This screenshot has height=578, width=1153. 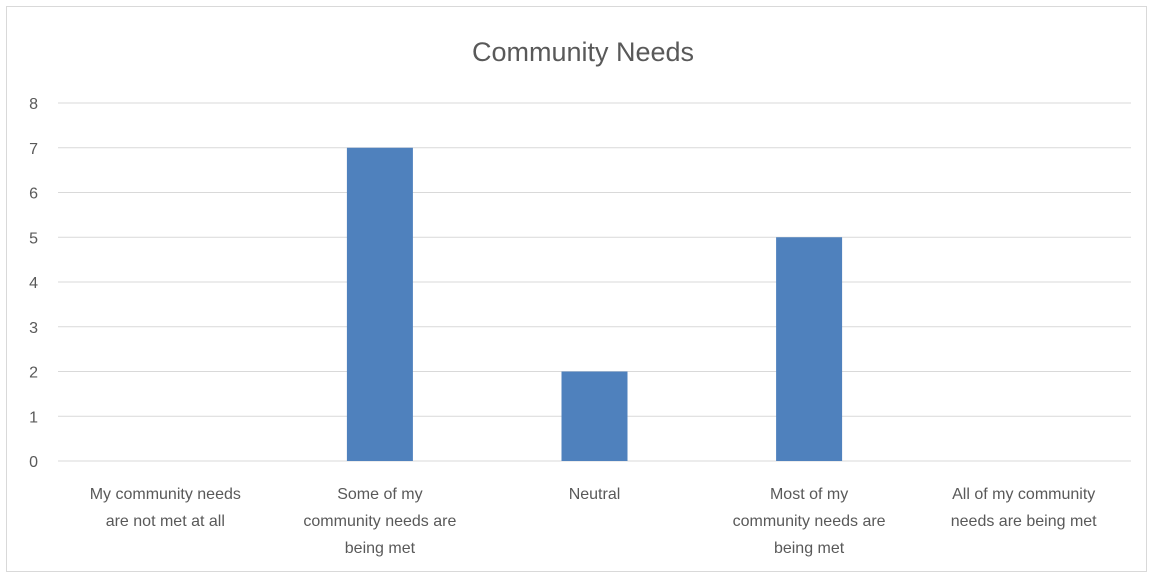 I want to click on x-category-label-2: Some of my community needs are being met, so click(x=379, y=521).